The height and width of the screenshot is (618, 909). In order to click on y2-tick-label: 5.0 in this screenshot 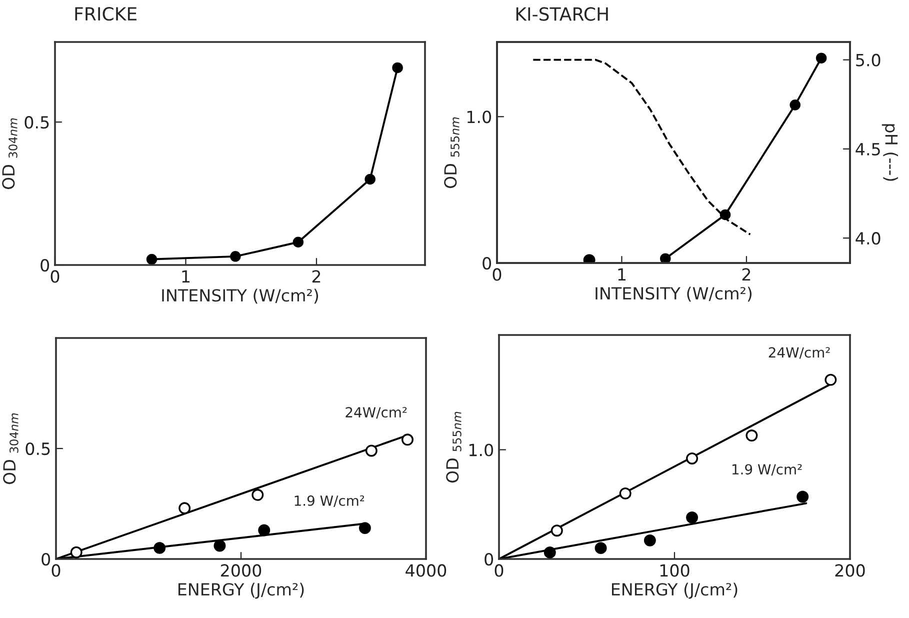, I will do `click(868, 60)`.